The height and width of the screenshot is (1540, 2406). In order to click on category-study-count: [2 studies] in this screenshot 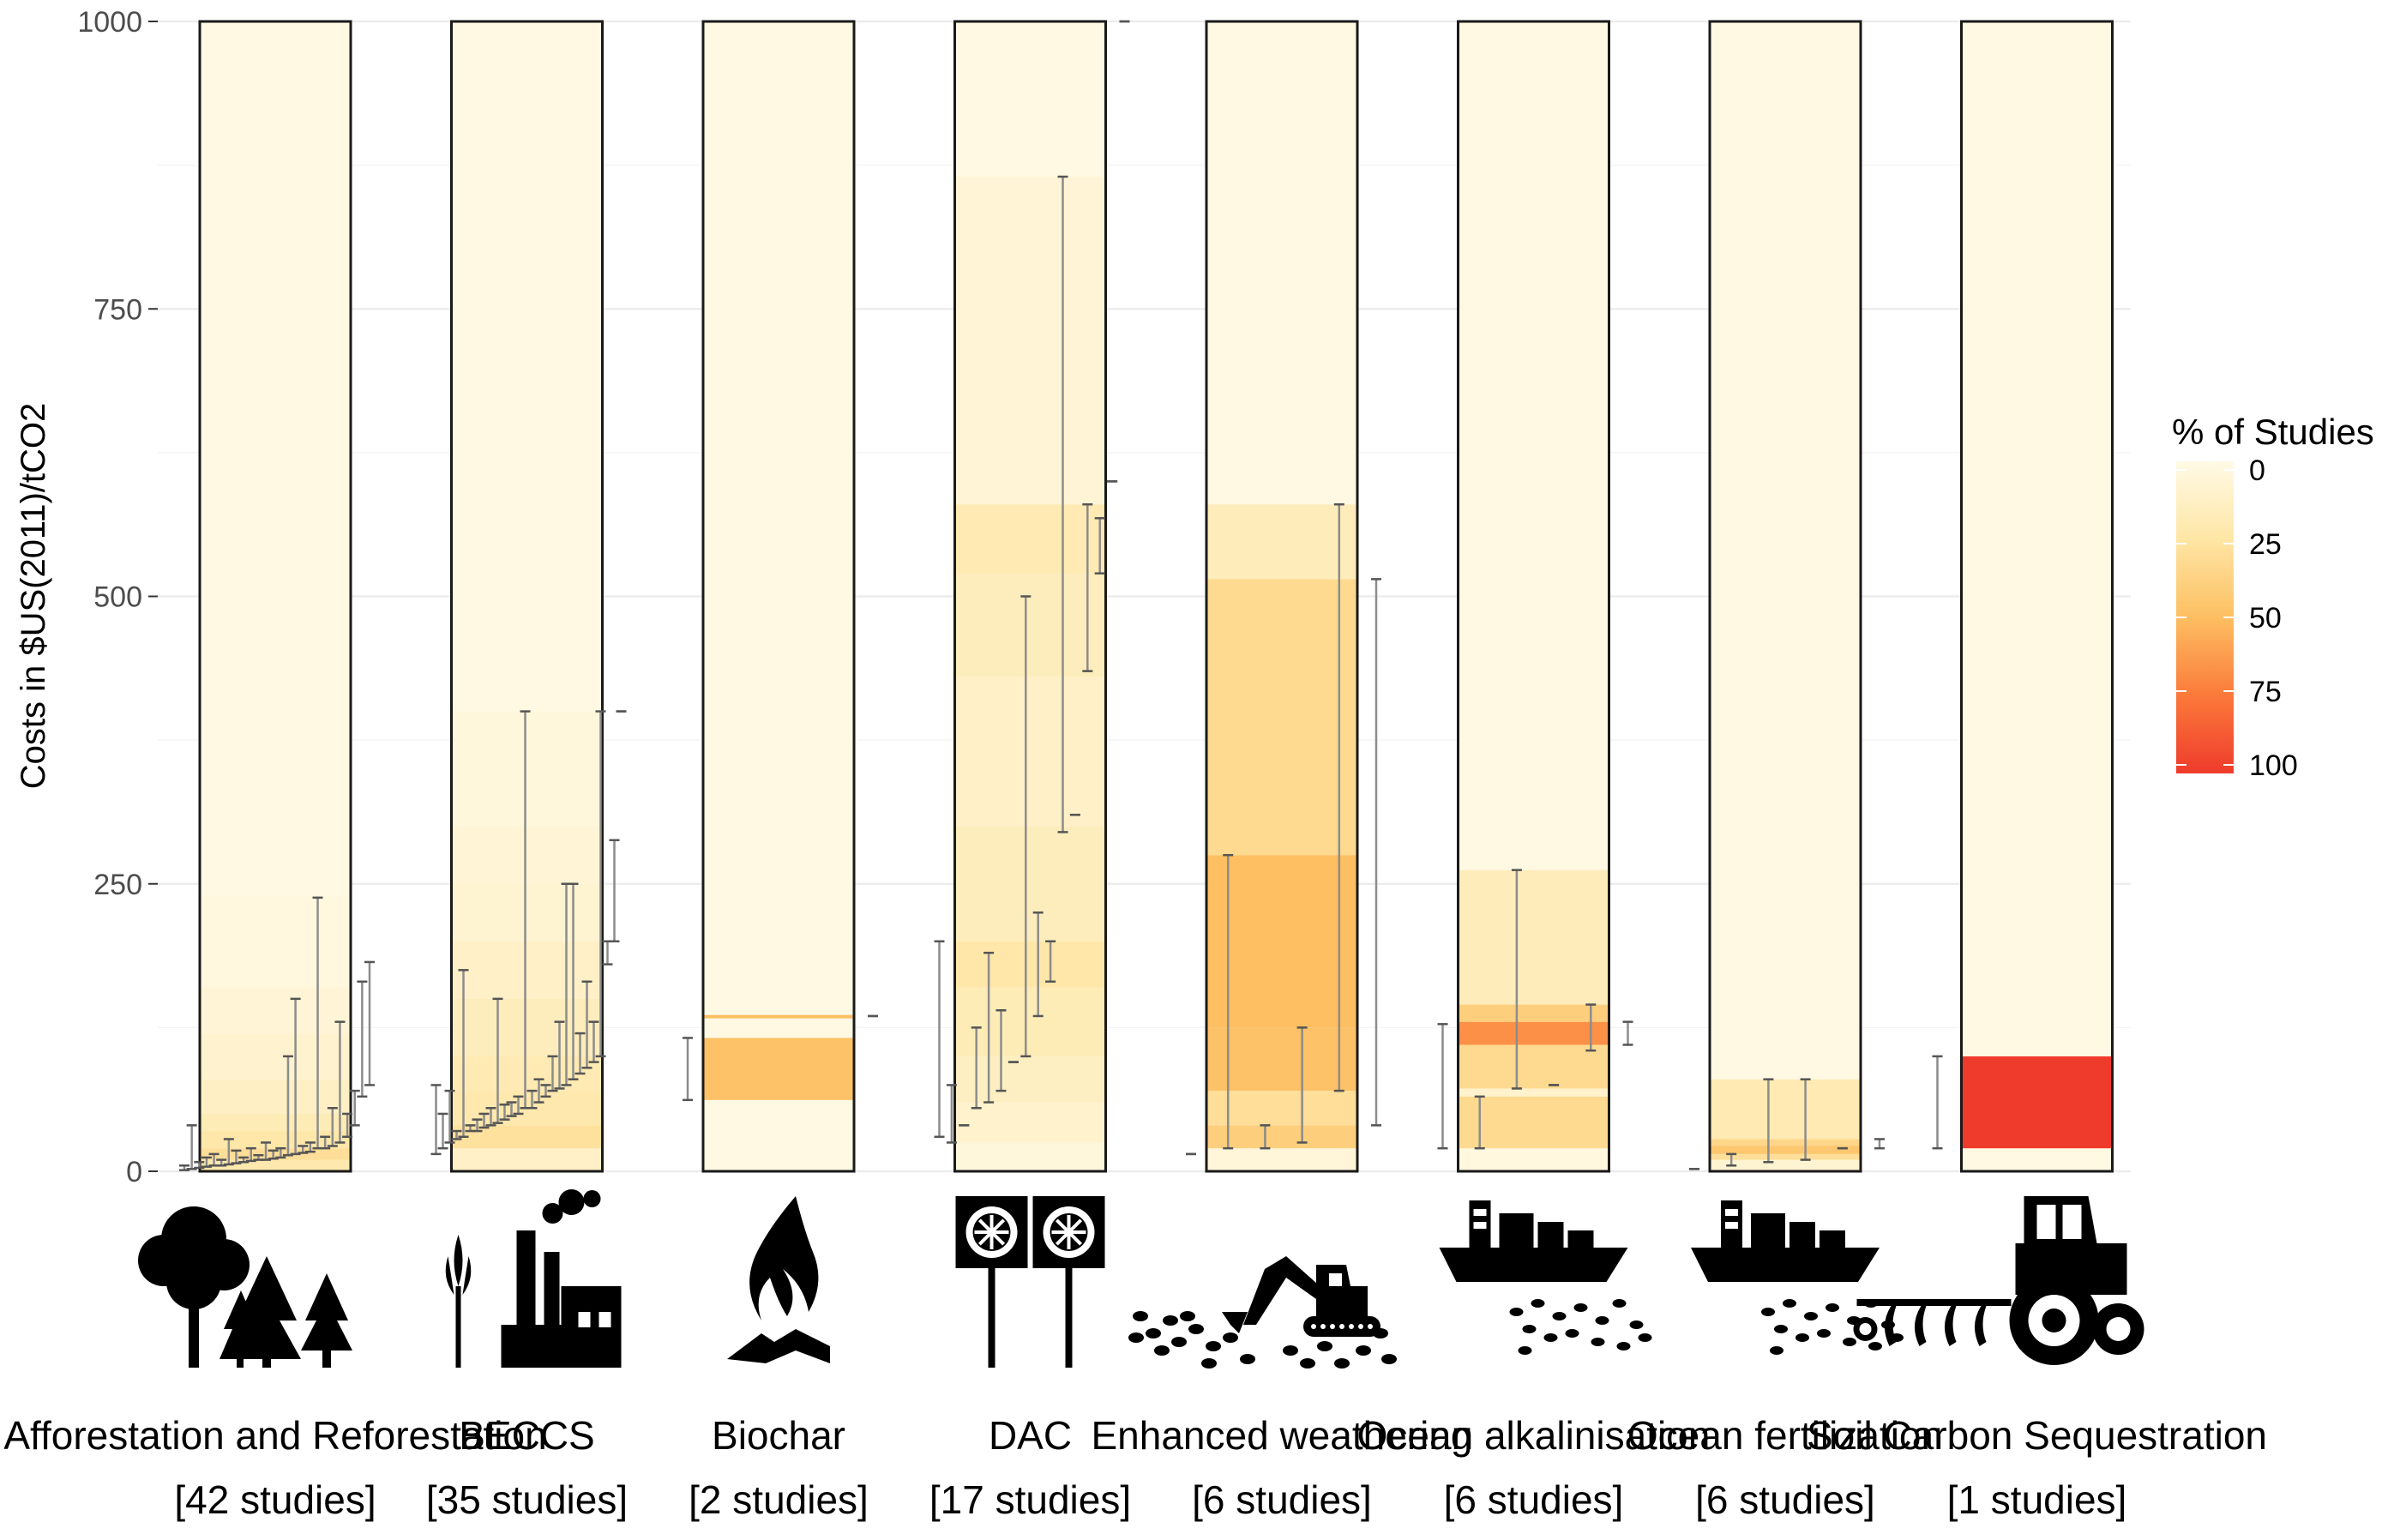, I will do `click(779, 1500)`.